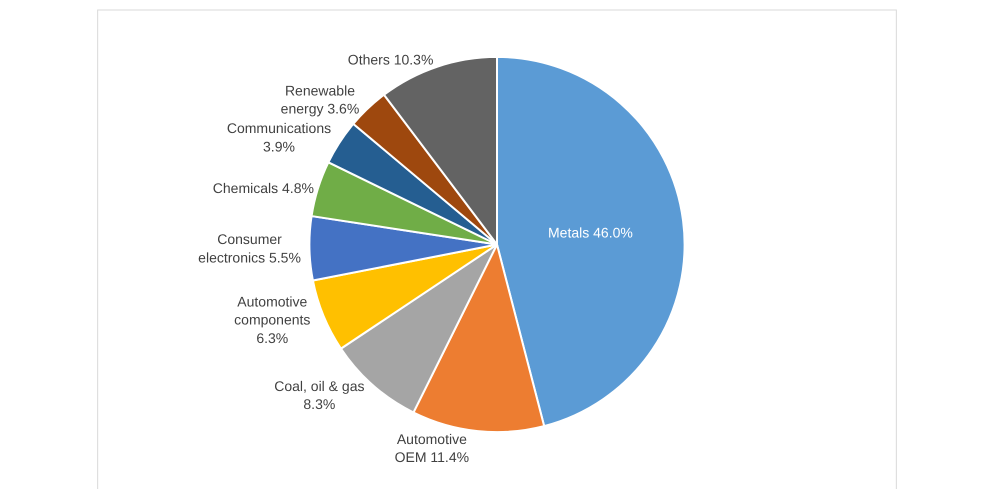 This screenshot has width=994, height=489. Describe the element at coordinates (319, 404) in the screenshot. I see `data-label: 8.3%` at that location.